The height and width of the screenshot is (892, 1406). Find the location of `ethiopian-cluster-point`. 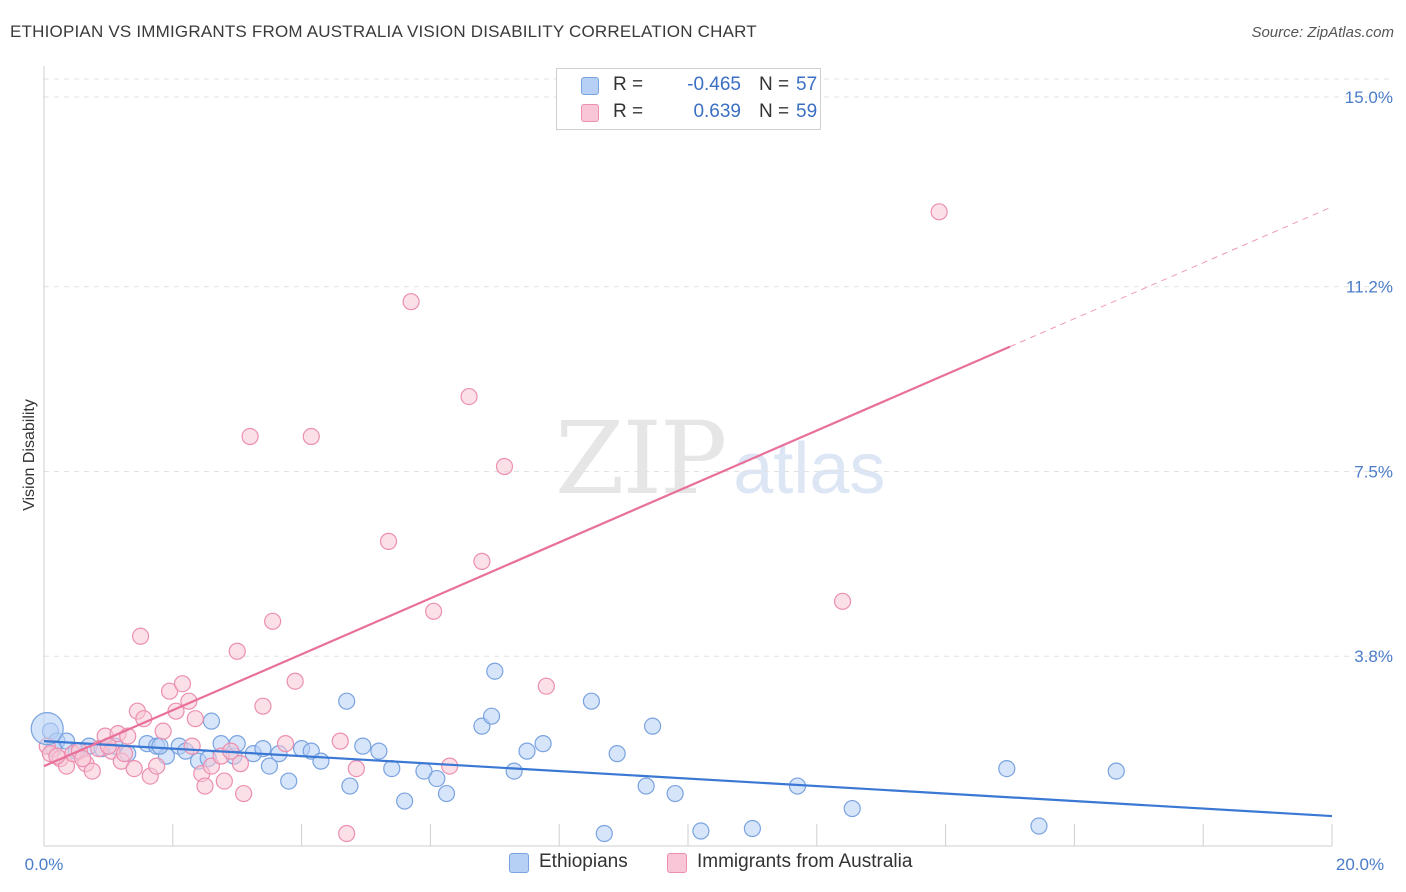

ethiopian-cluster-point is located at coordinates (47, 729).